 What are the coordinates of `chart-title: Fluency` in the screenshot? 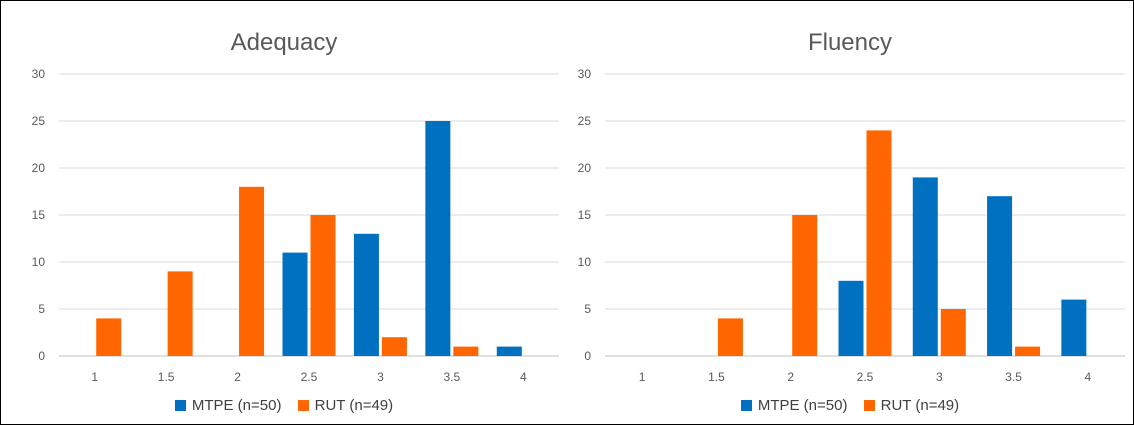 It's located at (850, 42).